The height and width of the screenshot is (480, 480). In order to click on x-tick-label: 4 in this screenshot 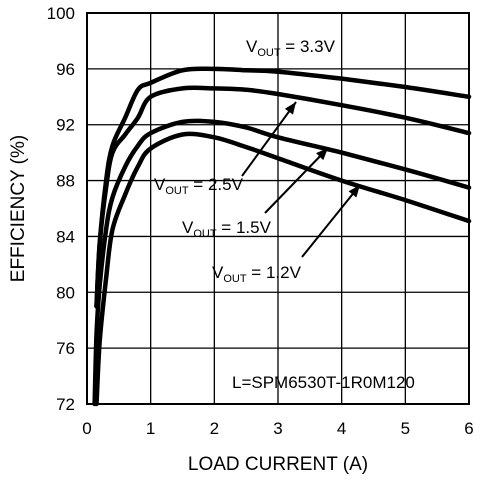, I will do `click(341, 428)`.